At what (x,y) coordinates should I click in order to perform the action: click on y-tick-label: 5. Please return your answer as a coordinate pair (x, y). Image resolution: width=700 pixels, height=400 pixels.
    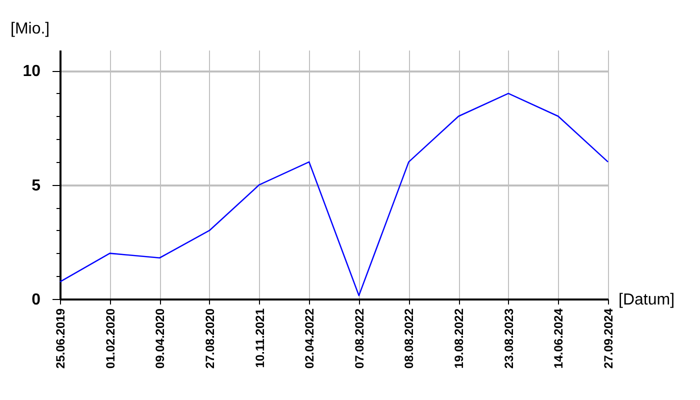
    Looking at the image, I should click on (36, 185).